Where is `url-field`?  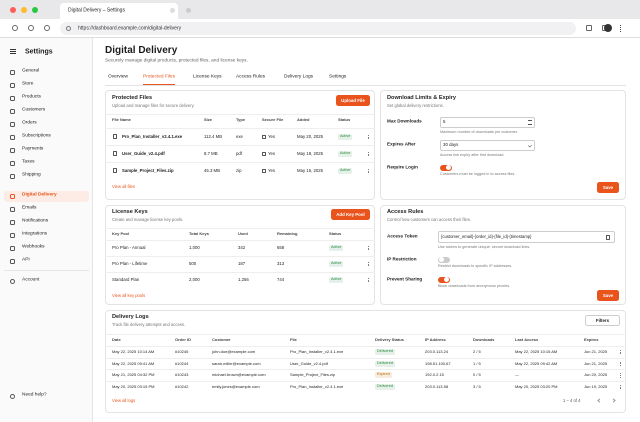
url-field is located at coordinates (318, 28).